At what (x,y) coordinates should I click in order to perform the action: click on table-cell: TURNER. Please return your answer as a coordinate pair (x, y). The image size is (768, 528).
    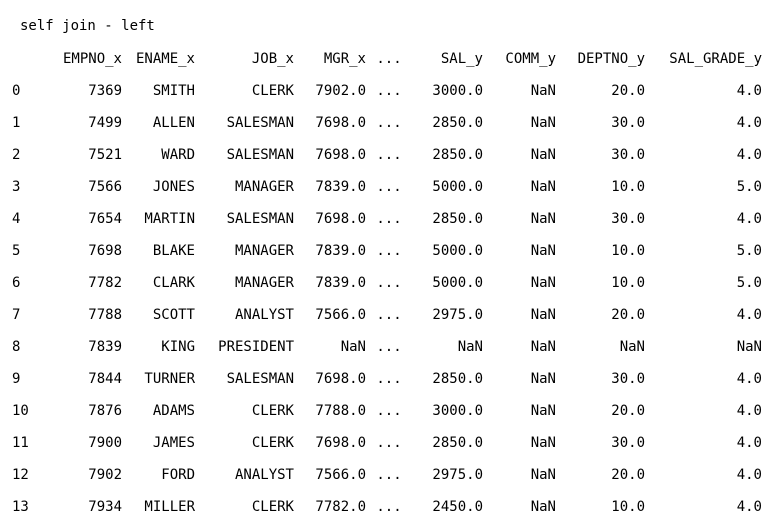
    Looking at the image, I should click on (169, 379).